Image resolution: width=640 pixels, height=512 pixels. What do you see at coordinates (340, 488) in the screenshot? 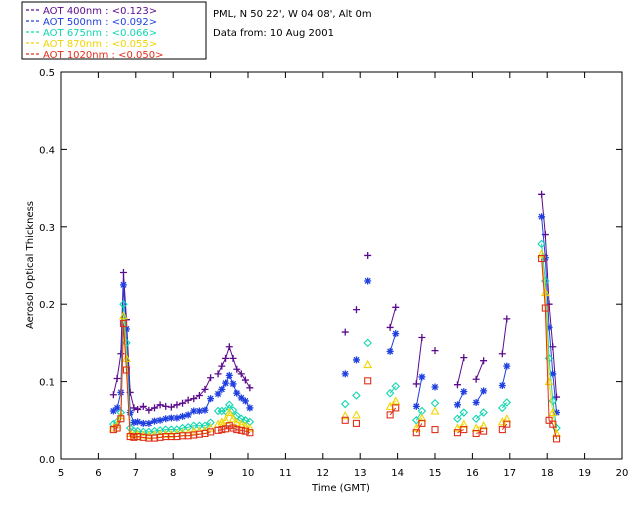
I see `x-axis-label: Time (GMT)` at bounding box center [340, 488].